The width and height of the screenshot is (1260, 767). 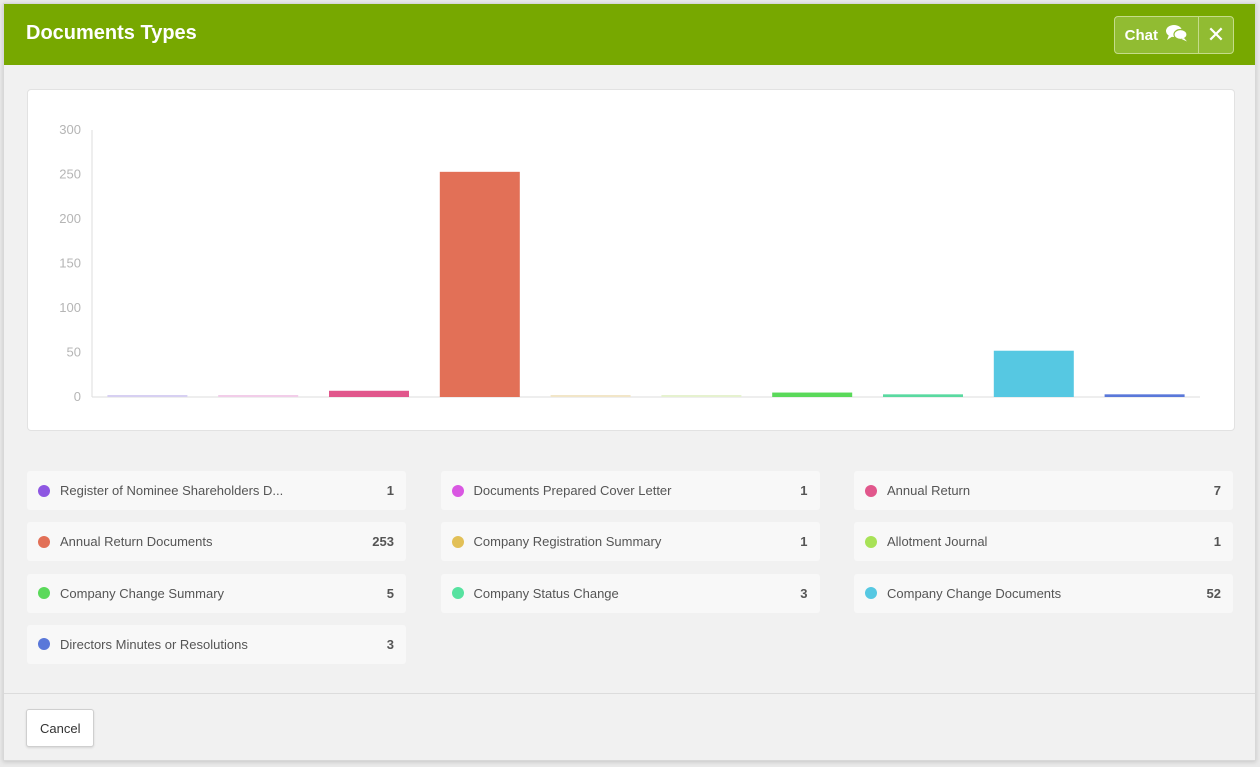 I want to click on legend-count: 253, so click(x=383, y=542).